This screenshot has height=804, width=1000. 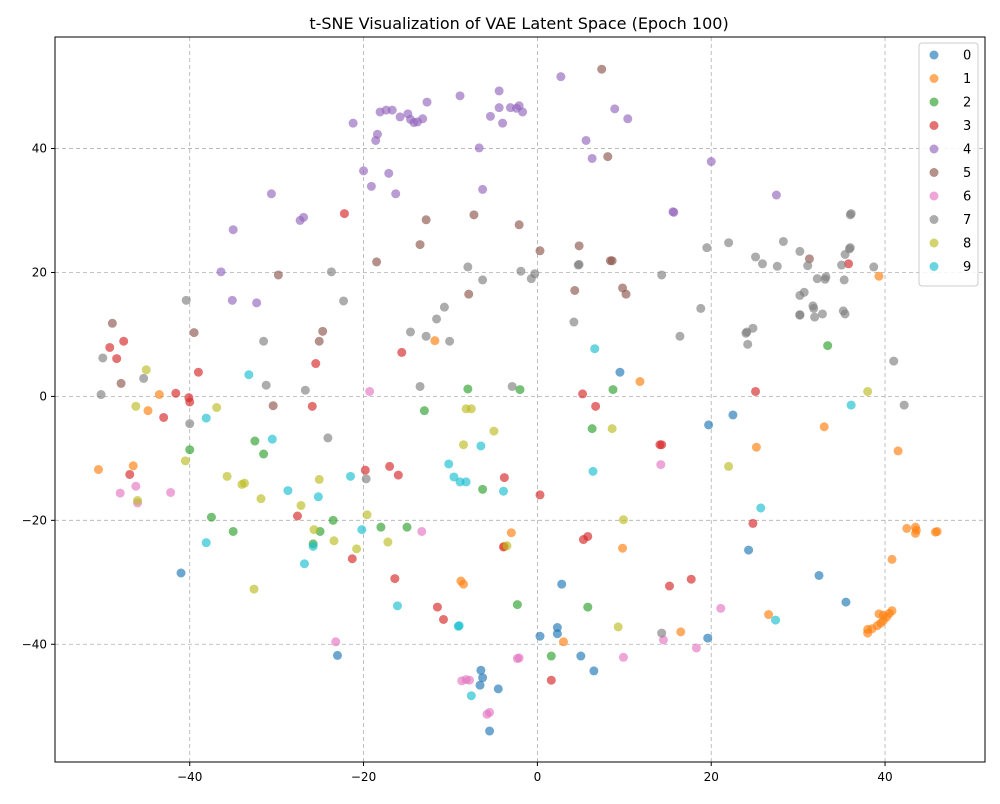 I want to click on legend-label-2: 2, so click(x=967, y=103).